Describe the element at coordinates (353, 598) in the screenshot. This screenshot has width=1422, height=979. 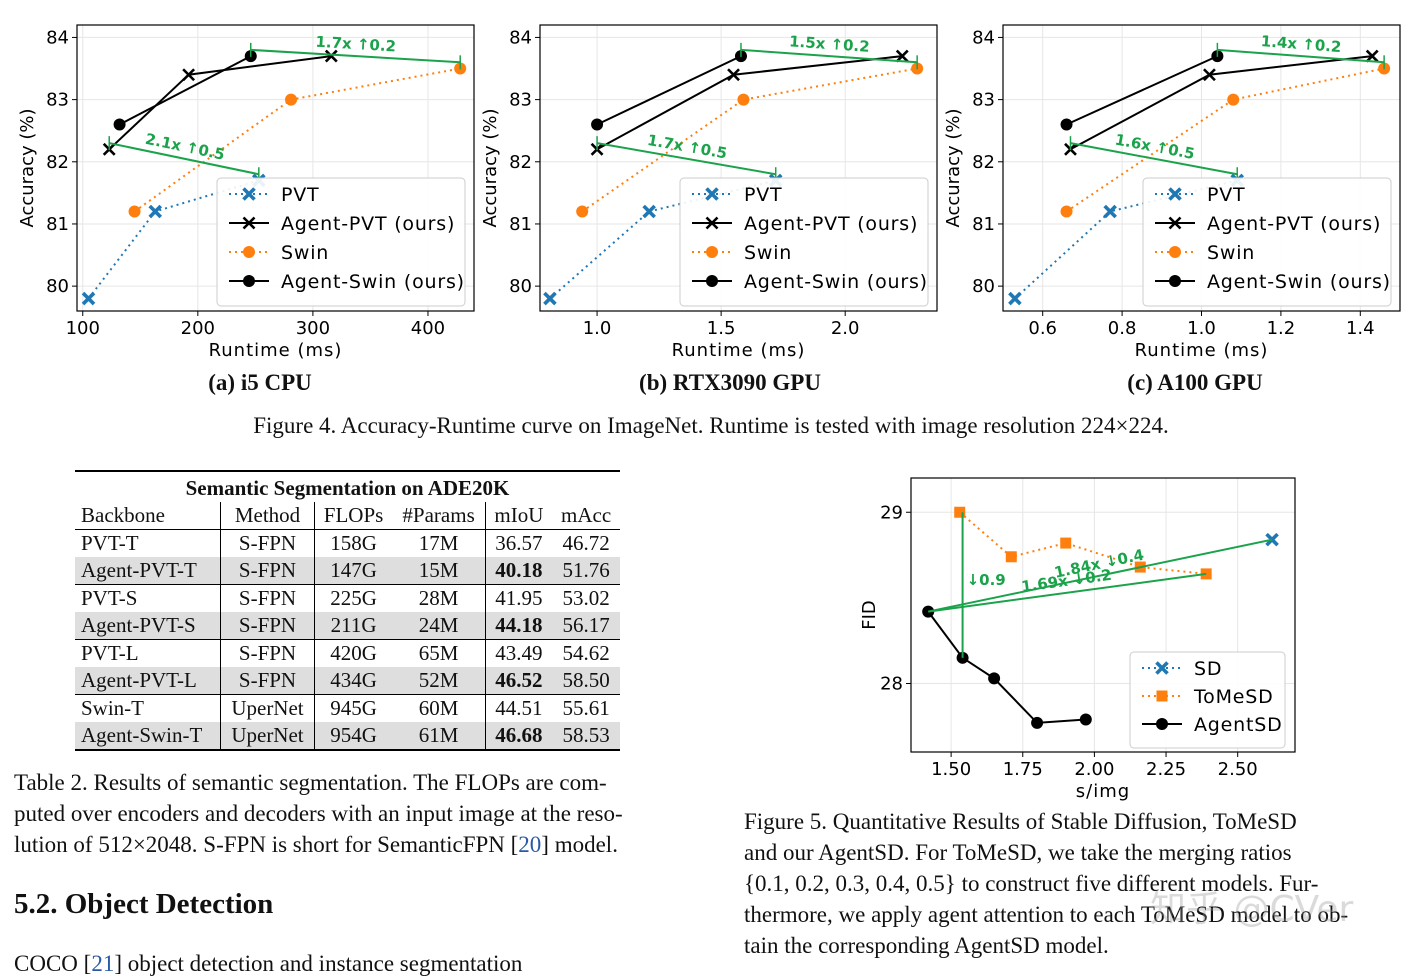
I see `table-cell: 225G` at that location.